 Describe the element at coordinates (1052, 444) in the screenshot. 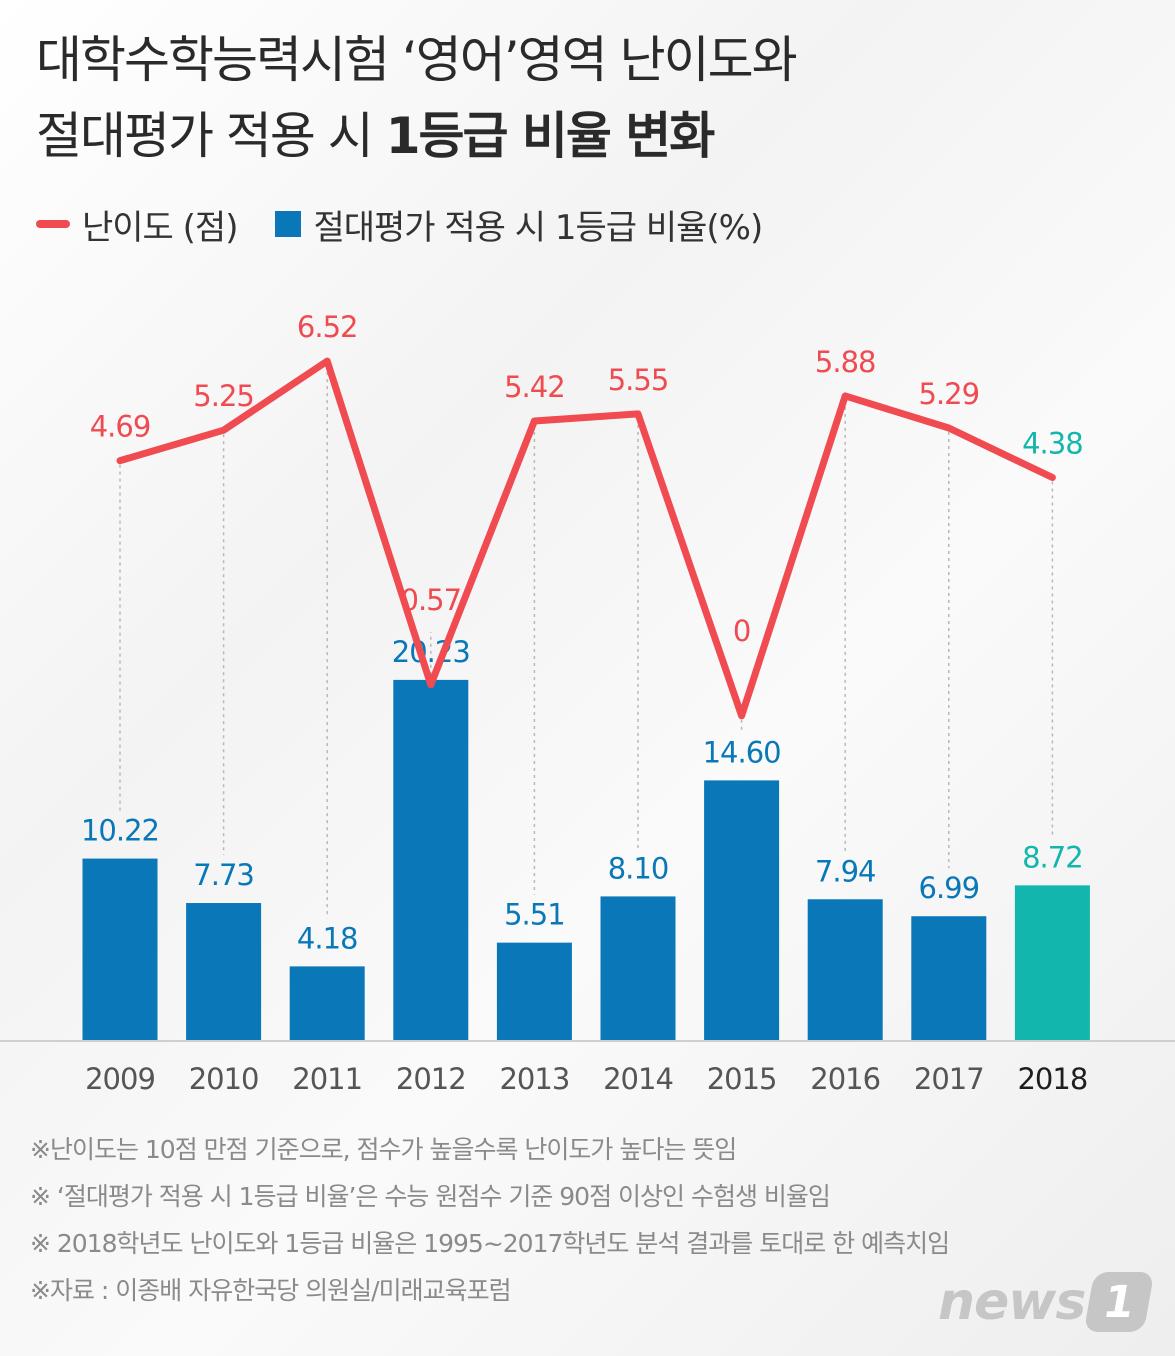

I see `line-label-2018: 4.38` at that location.